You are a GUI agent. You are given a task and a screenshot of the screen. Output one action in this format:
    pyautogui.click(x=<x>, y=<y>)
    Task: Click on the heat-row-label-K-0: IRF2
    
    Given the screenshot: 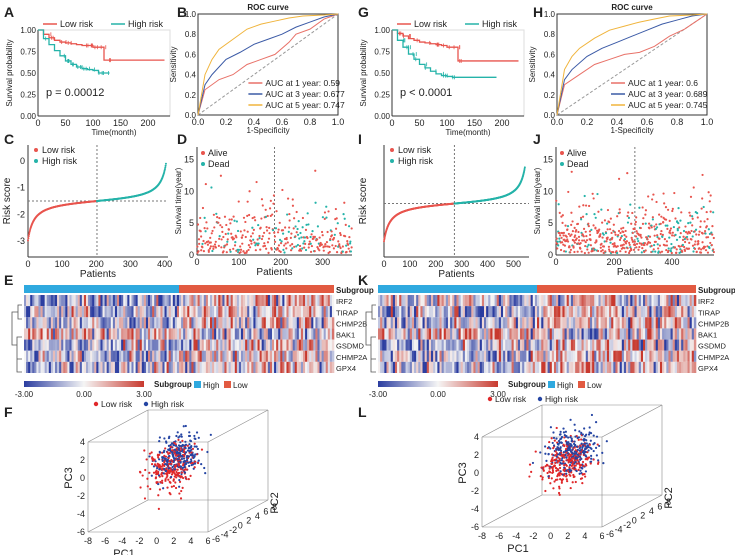 What is the action you would take?
    pyautogui.click(x=706, y=301)
    